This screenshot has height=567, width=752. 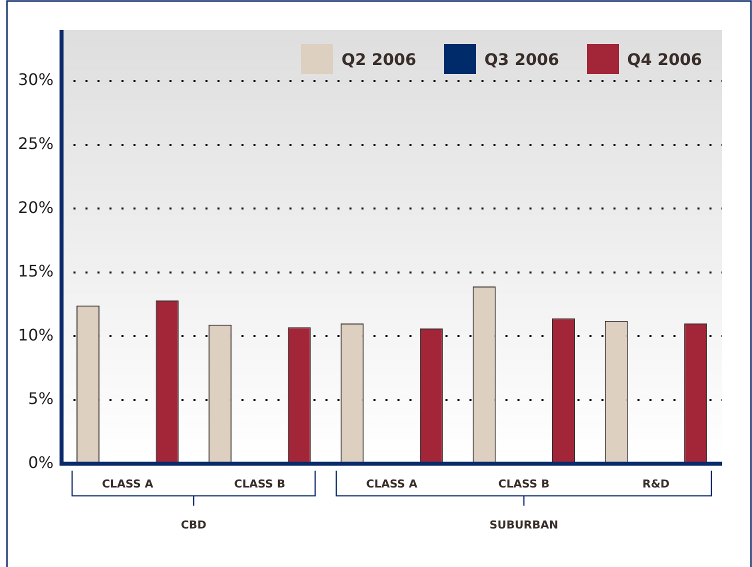 What do you see at coordinates (522, 59) in the screenshot?
I see `legend-label: Q3 2006` at bounding box center [522, 59].